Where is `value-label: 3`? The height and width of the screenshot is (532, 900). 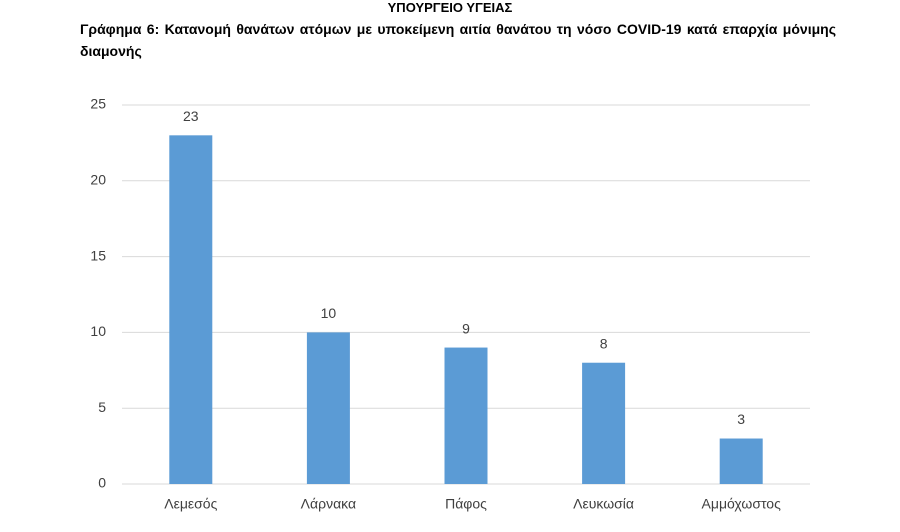 value-label: 3 is located at coordinates (741, 419).